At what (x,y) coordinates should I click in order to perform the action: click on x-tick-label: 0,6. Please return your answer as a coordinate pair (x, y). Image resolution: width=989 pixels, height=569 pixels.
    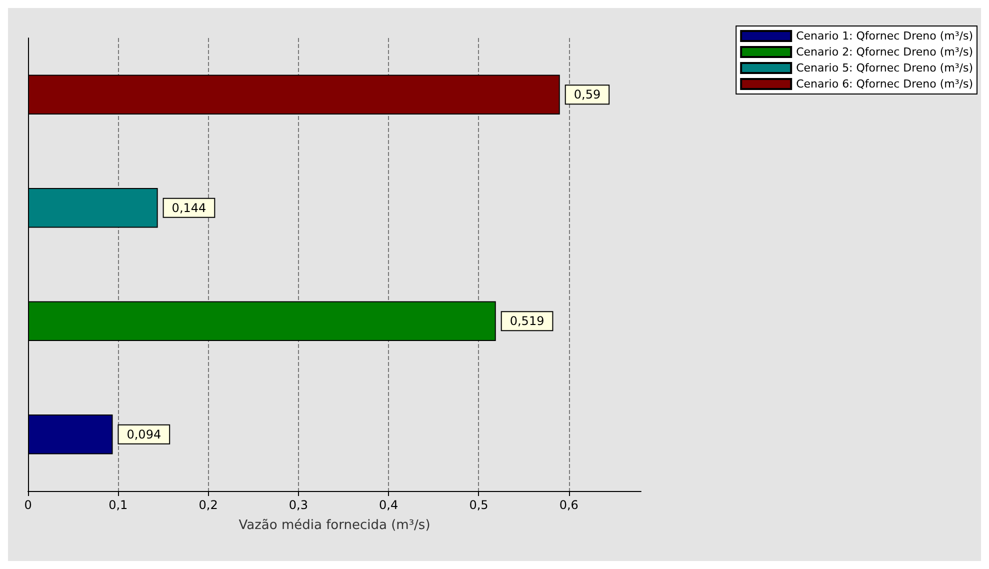
    Looking at the image, I should click on (568, 505).